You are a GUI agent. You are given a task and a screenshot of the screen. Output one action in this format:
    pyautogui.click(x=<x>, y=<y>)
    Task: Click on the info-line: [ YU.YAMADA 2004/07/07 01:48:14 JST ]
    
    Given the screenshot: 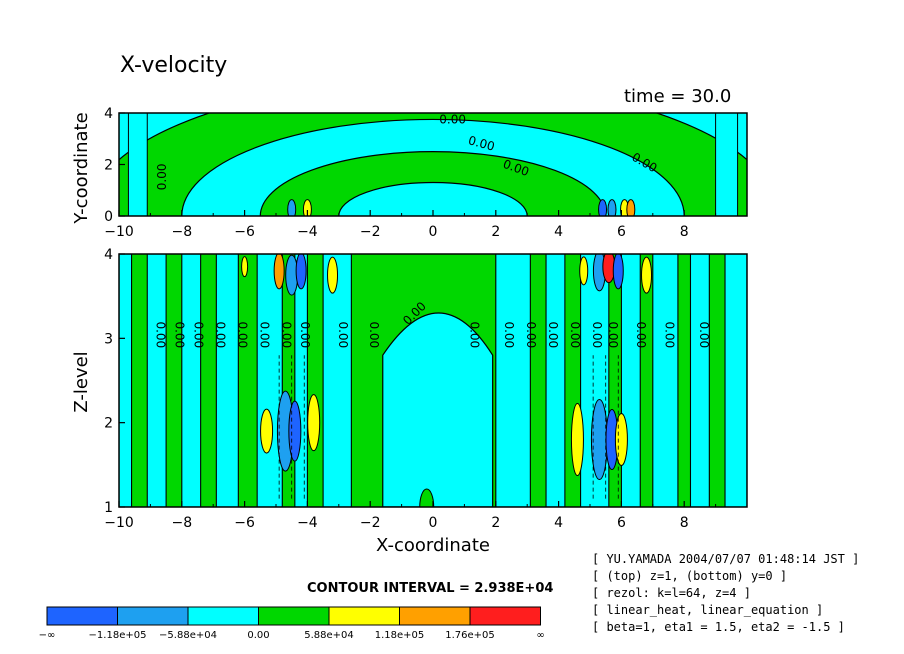 What is the action you would take?
    pyautogui.click(x=725, y=559)
    